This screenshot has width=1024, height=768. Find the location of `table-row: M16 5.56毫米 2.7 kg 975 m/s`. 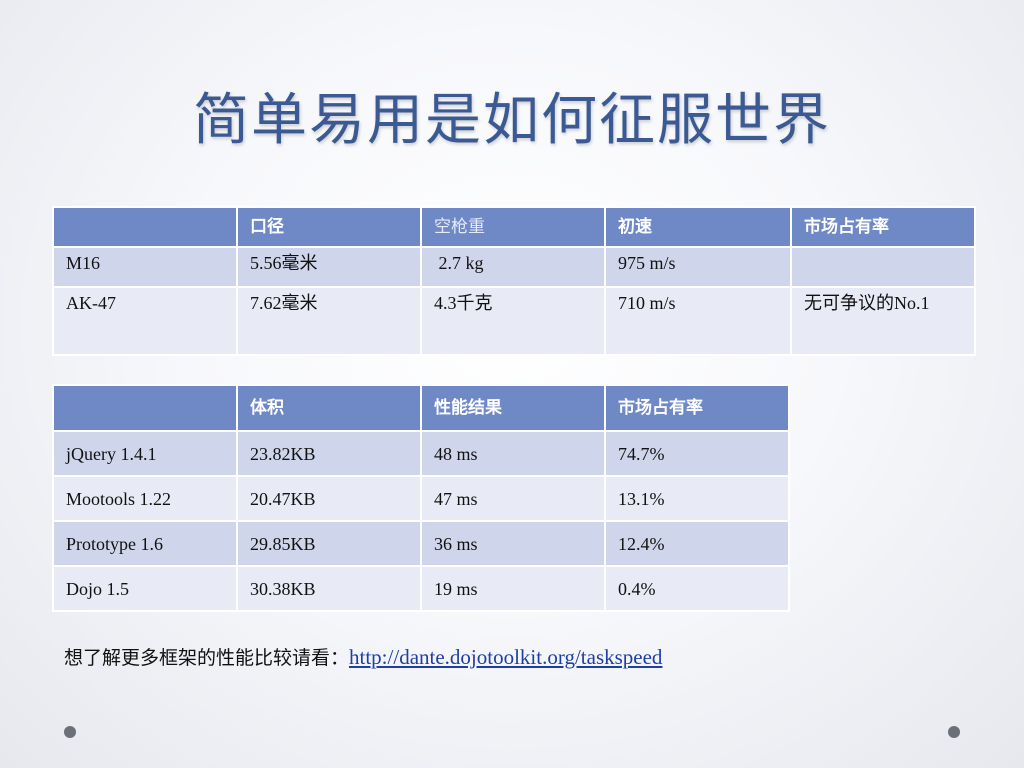

table-row: M16 5.56毫米 2.7 kg 975 m/s is located at coordinates (514, 267).